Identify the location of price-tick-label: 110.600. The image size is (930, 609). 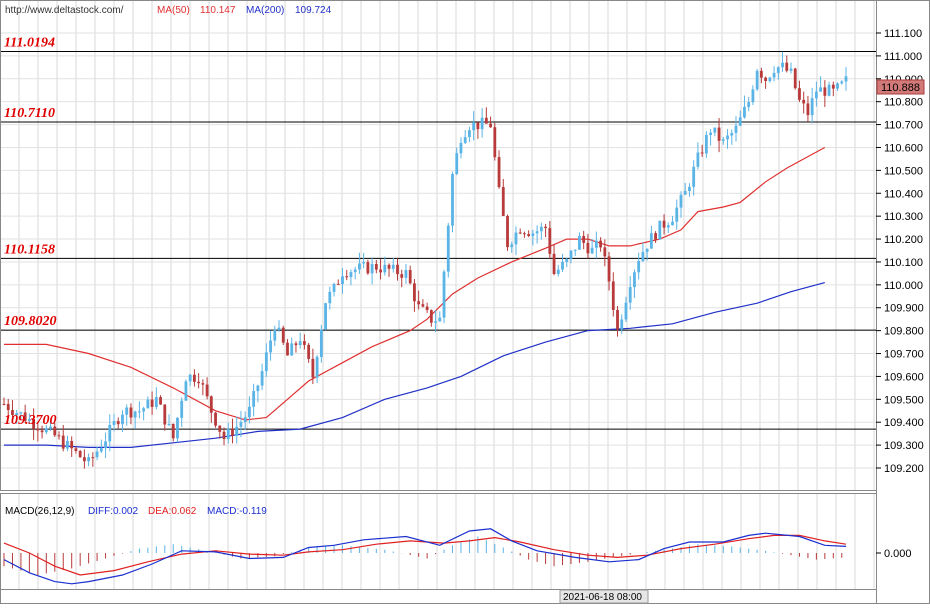
(903, 148).